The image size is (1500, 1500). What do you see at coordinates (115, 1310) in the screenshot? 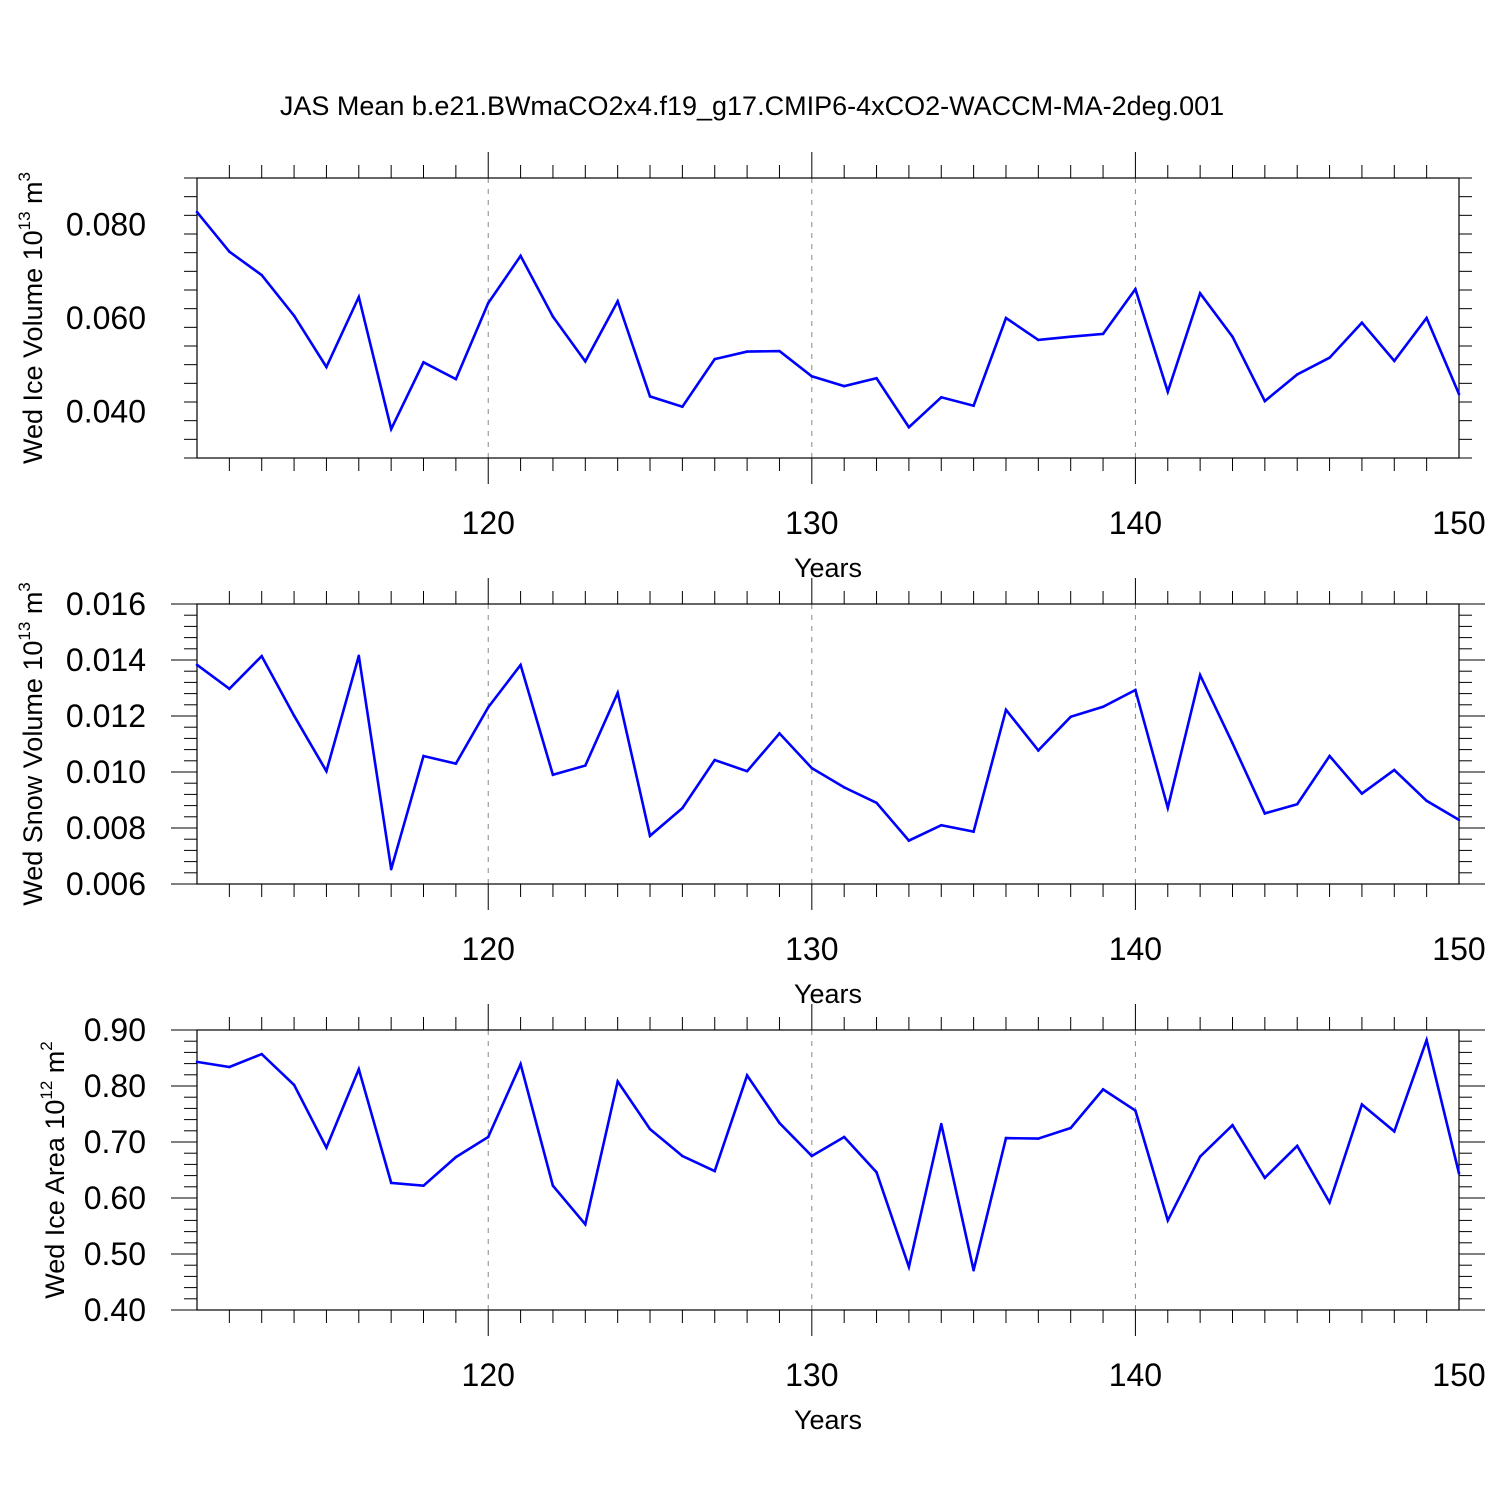
I see `y-tick-label: 0.40` at bounding box center [115, 1310].